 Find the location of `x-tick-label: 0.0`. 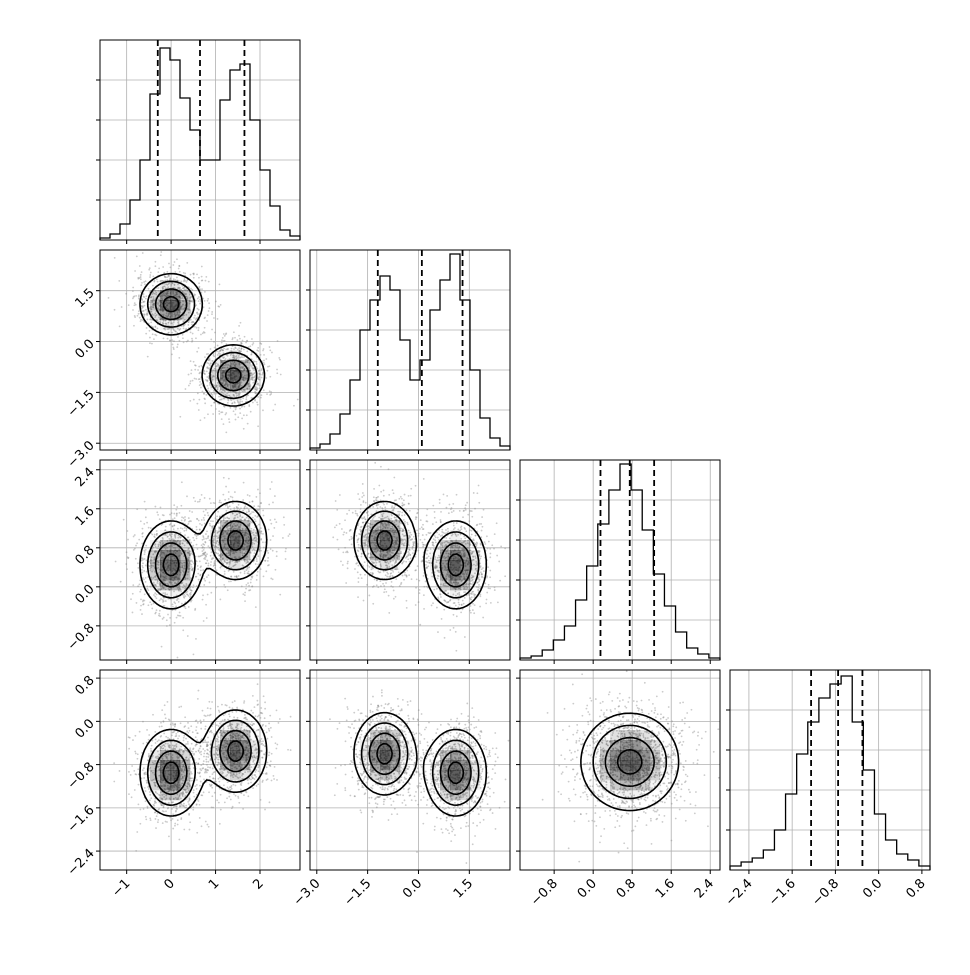

x-tick-label: 0.0 is located at coordinates (872, 888).